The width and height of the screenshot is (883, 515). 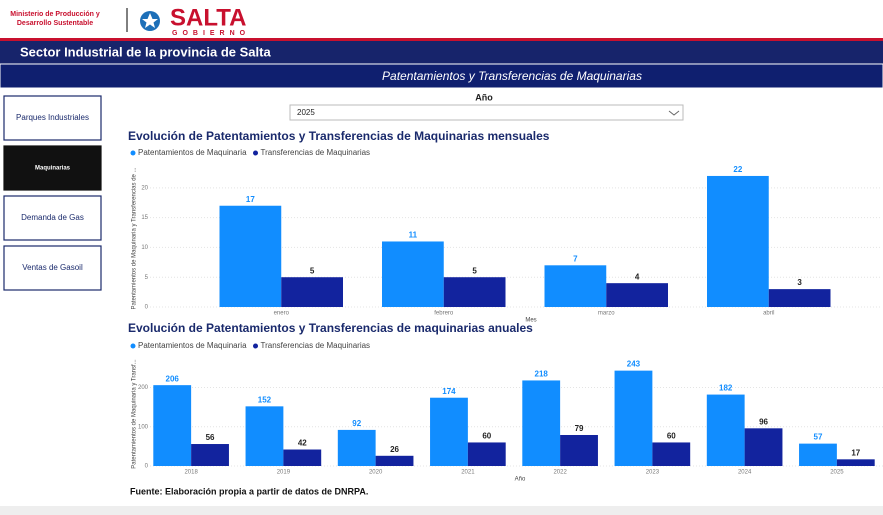 I want to click on logo-text: SALTA, so click(x=208, y=17).